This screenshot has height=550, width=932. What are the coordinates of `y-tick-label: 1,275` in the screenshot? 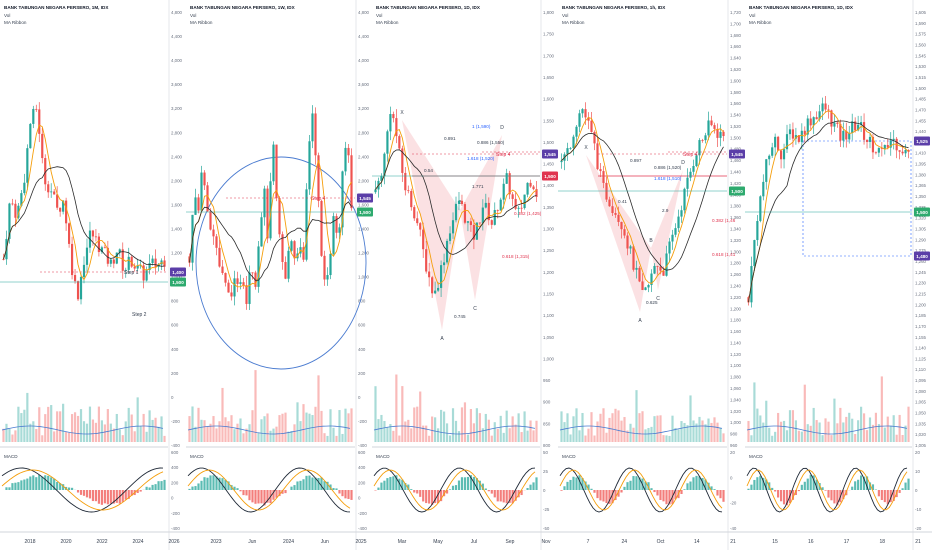 It's located at (921, 250).